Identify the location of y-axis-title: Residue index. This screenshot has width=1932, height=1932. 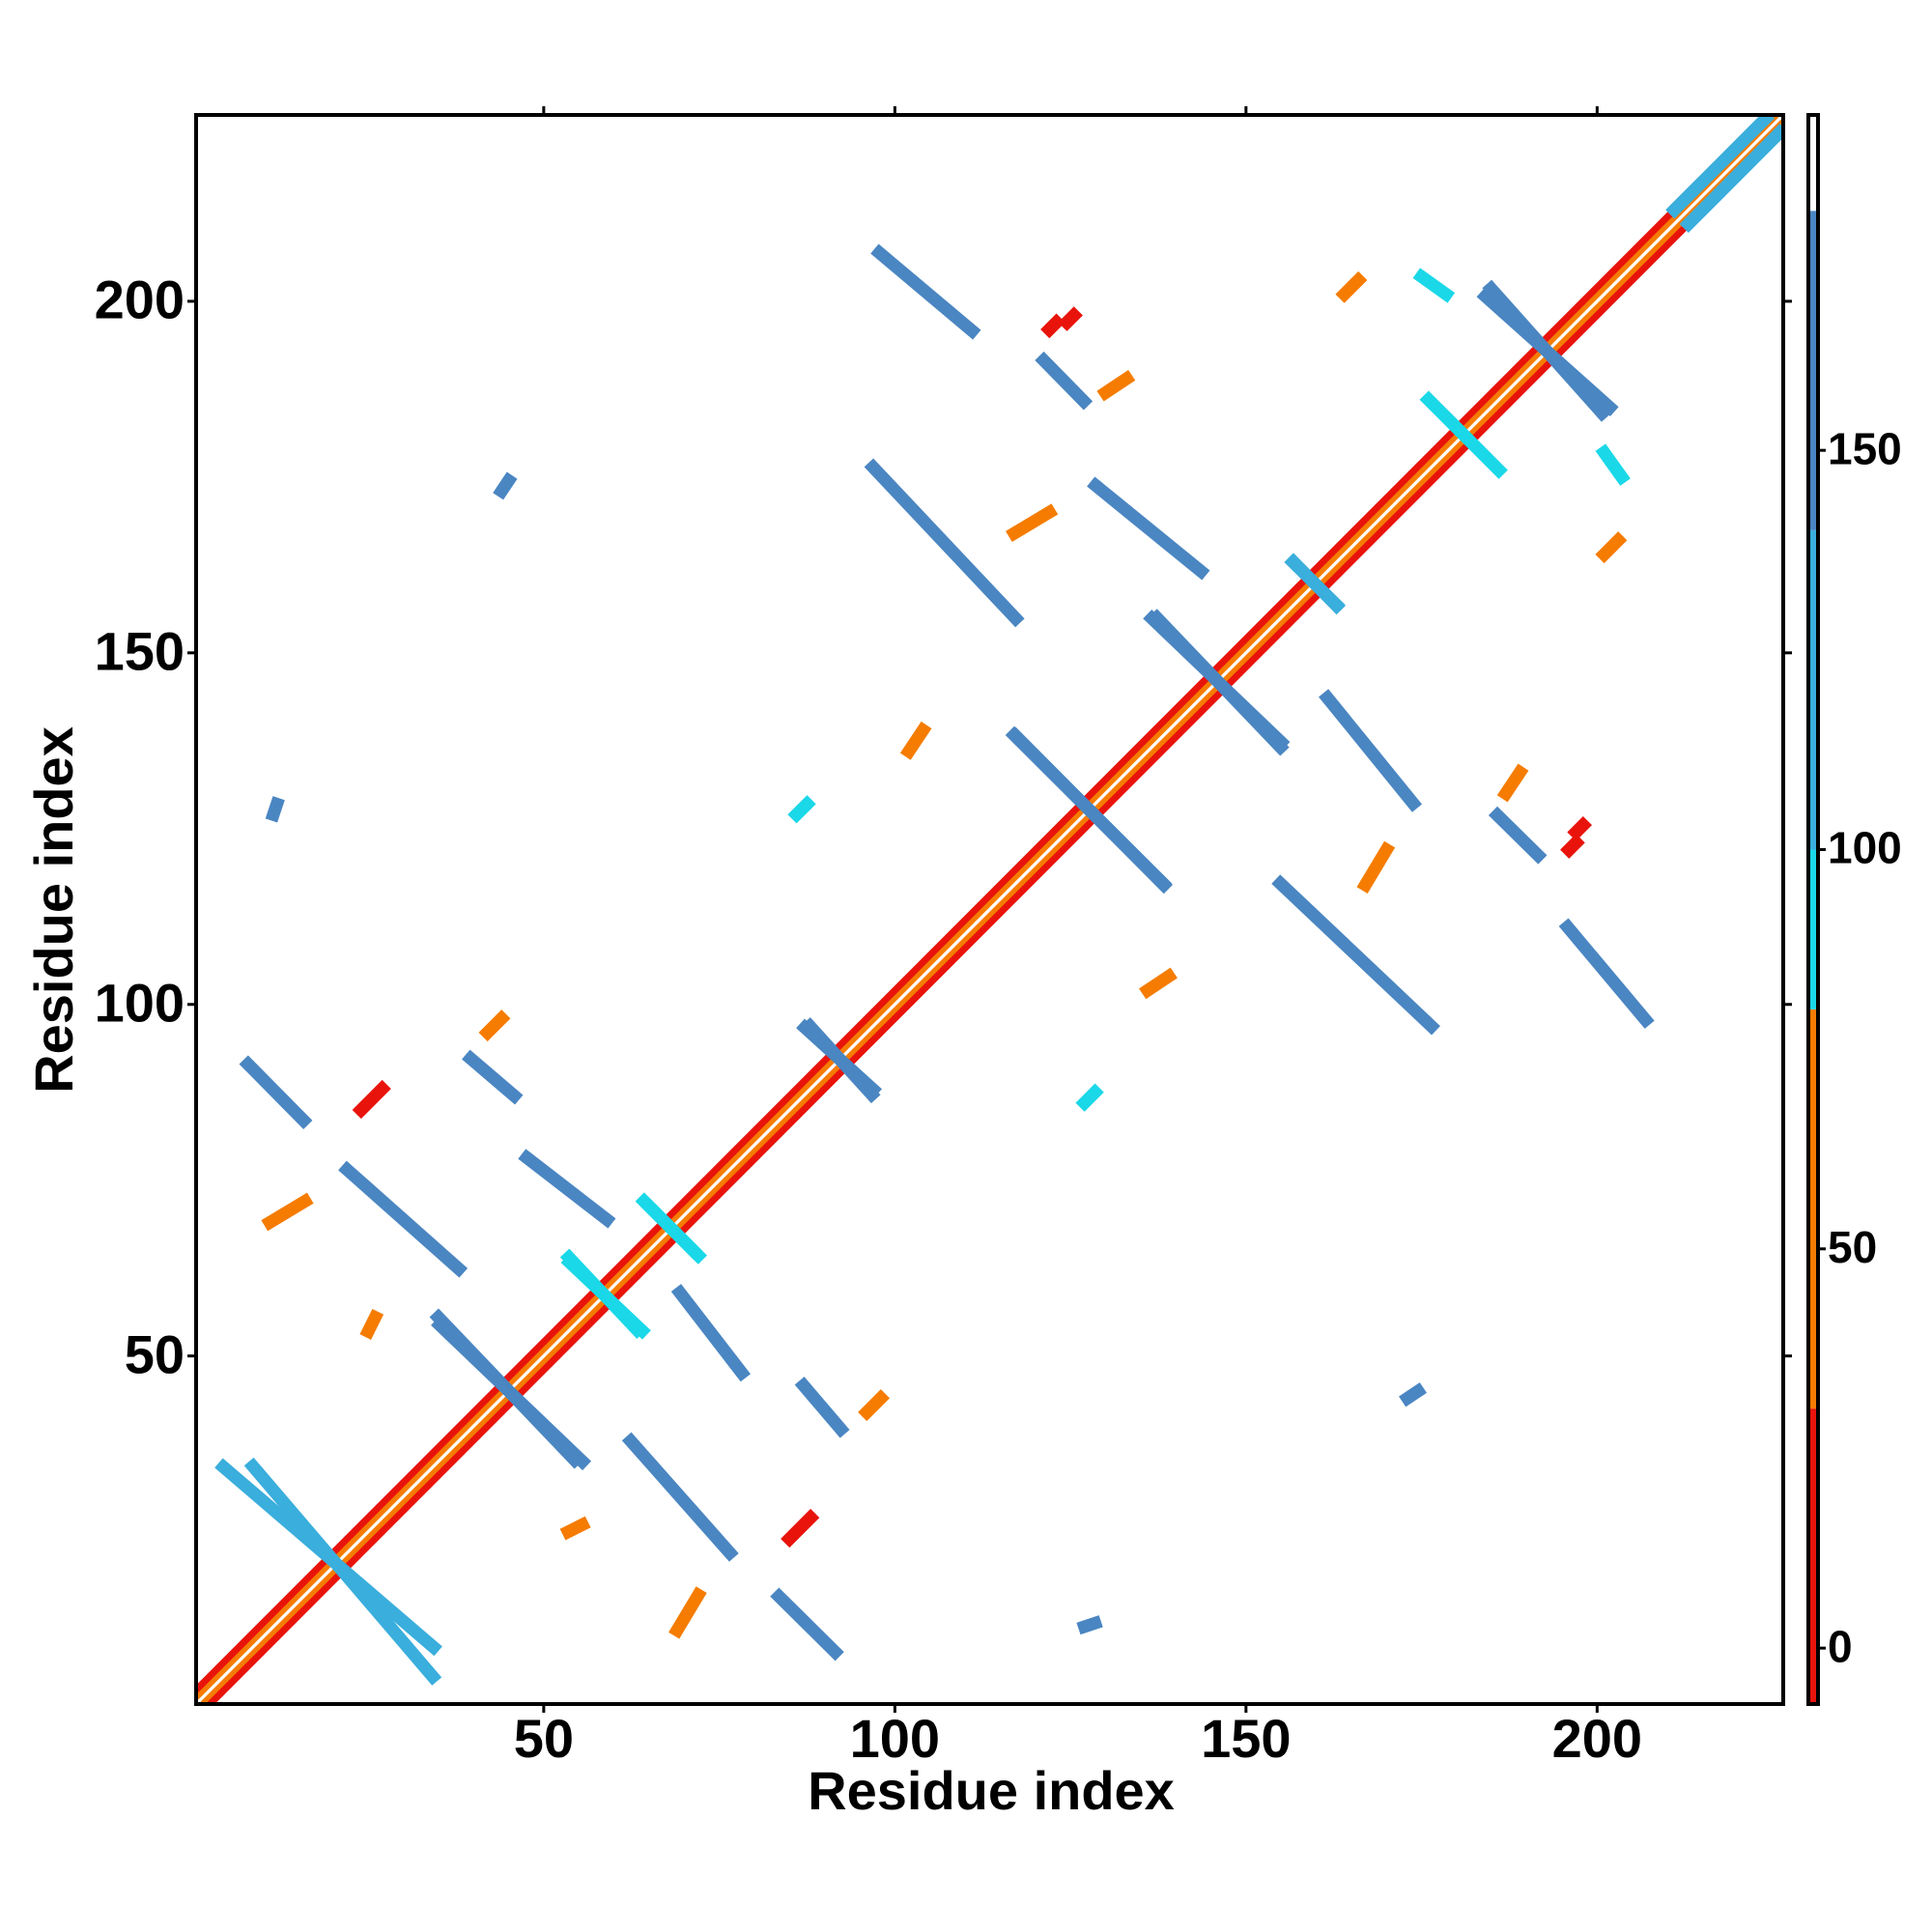
(53, 910).